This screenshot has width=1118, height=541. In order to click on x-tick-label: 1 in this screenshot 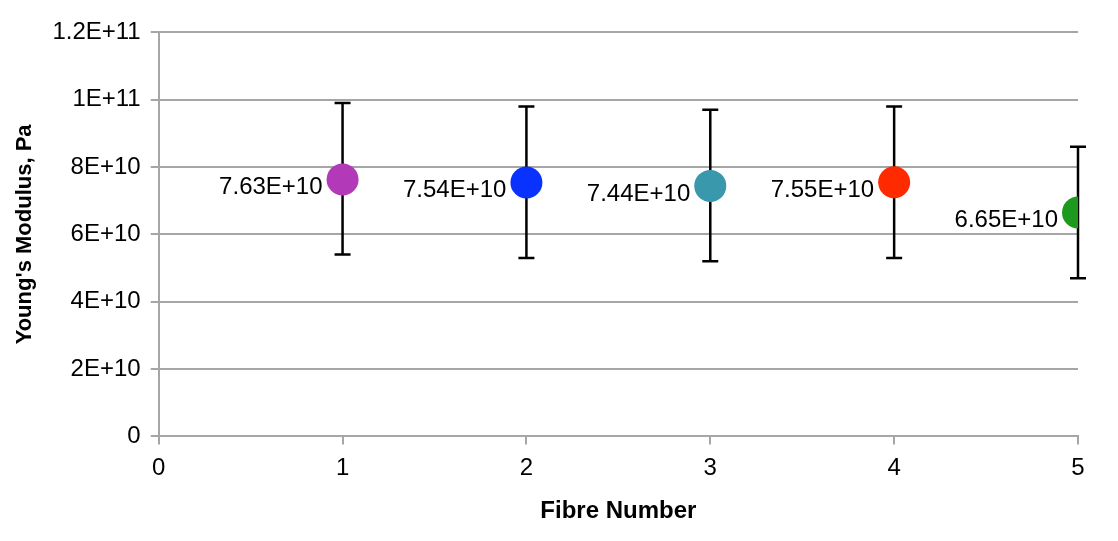, I will do `click(342, 467)`.